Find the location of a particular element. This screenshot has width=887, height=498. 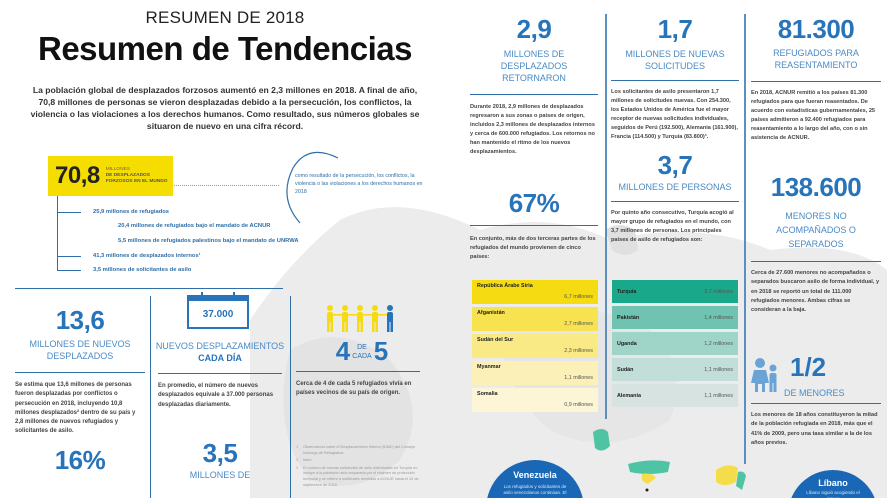

host-country-row: Pakistán 1,4 millones is located at coordinates (675, 317).